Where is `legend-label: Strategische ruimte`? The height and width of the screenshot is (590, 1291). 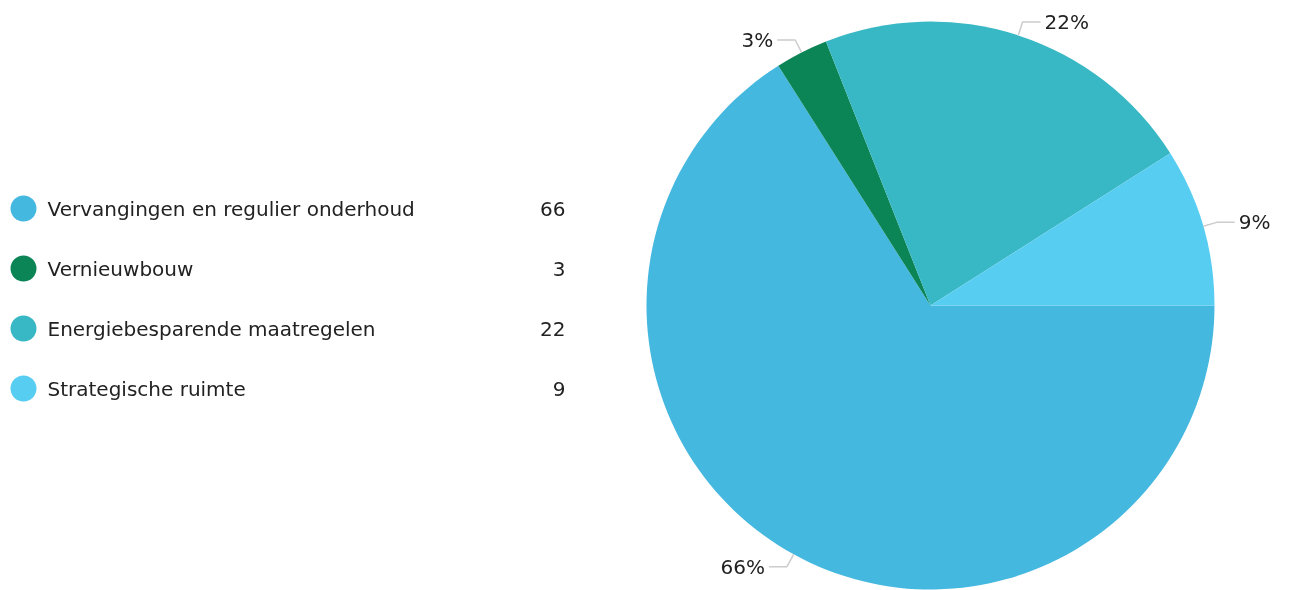
legend-label: Strategische ruimte is located at coordinates (146, 388).